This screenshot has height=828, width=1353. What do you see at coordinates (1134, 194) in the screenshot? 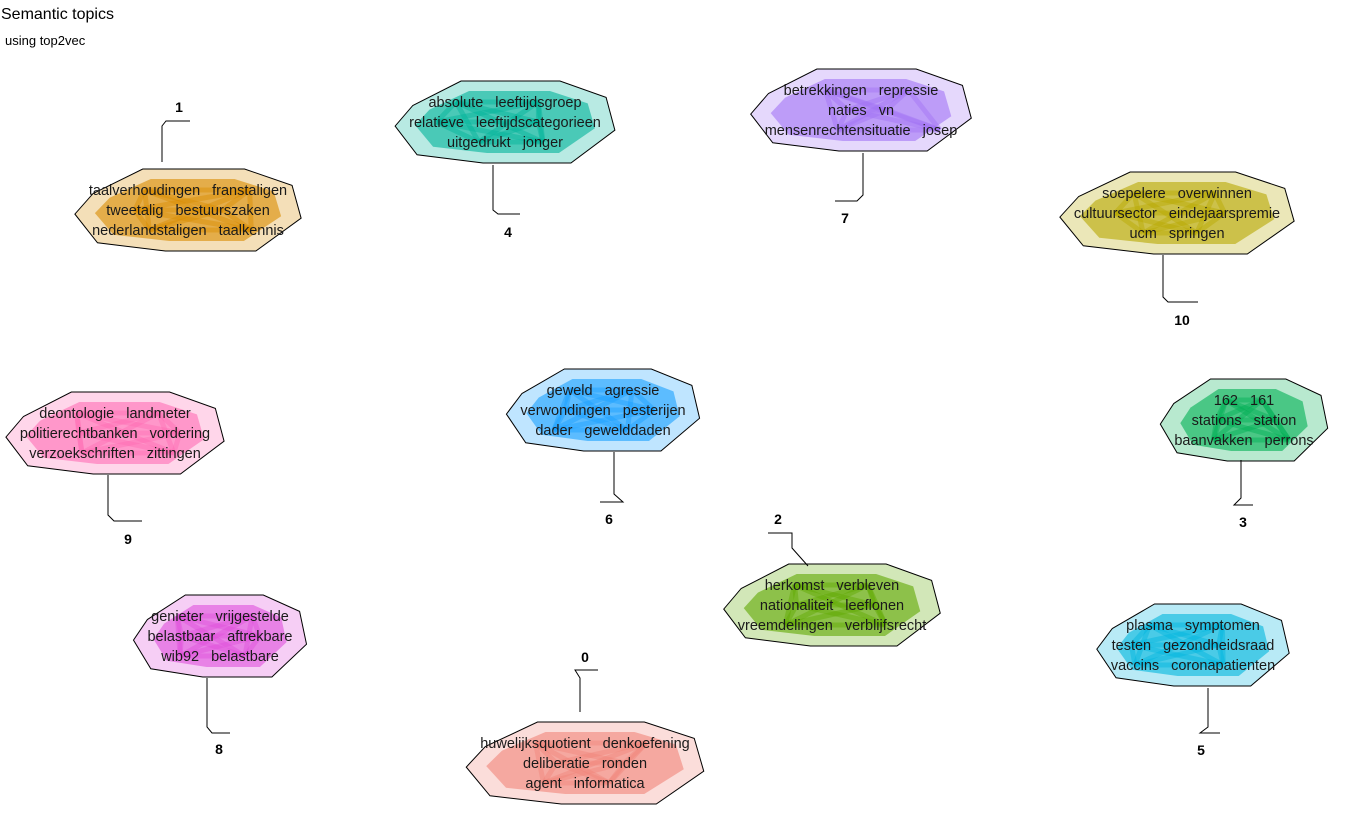
I see `topic-word: soepelere` at bounding box center [1134, 194].